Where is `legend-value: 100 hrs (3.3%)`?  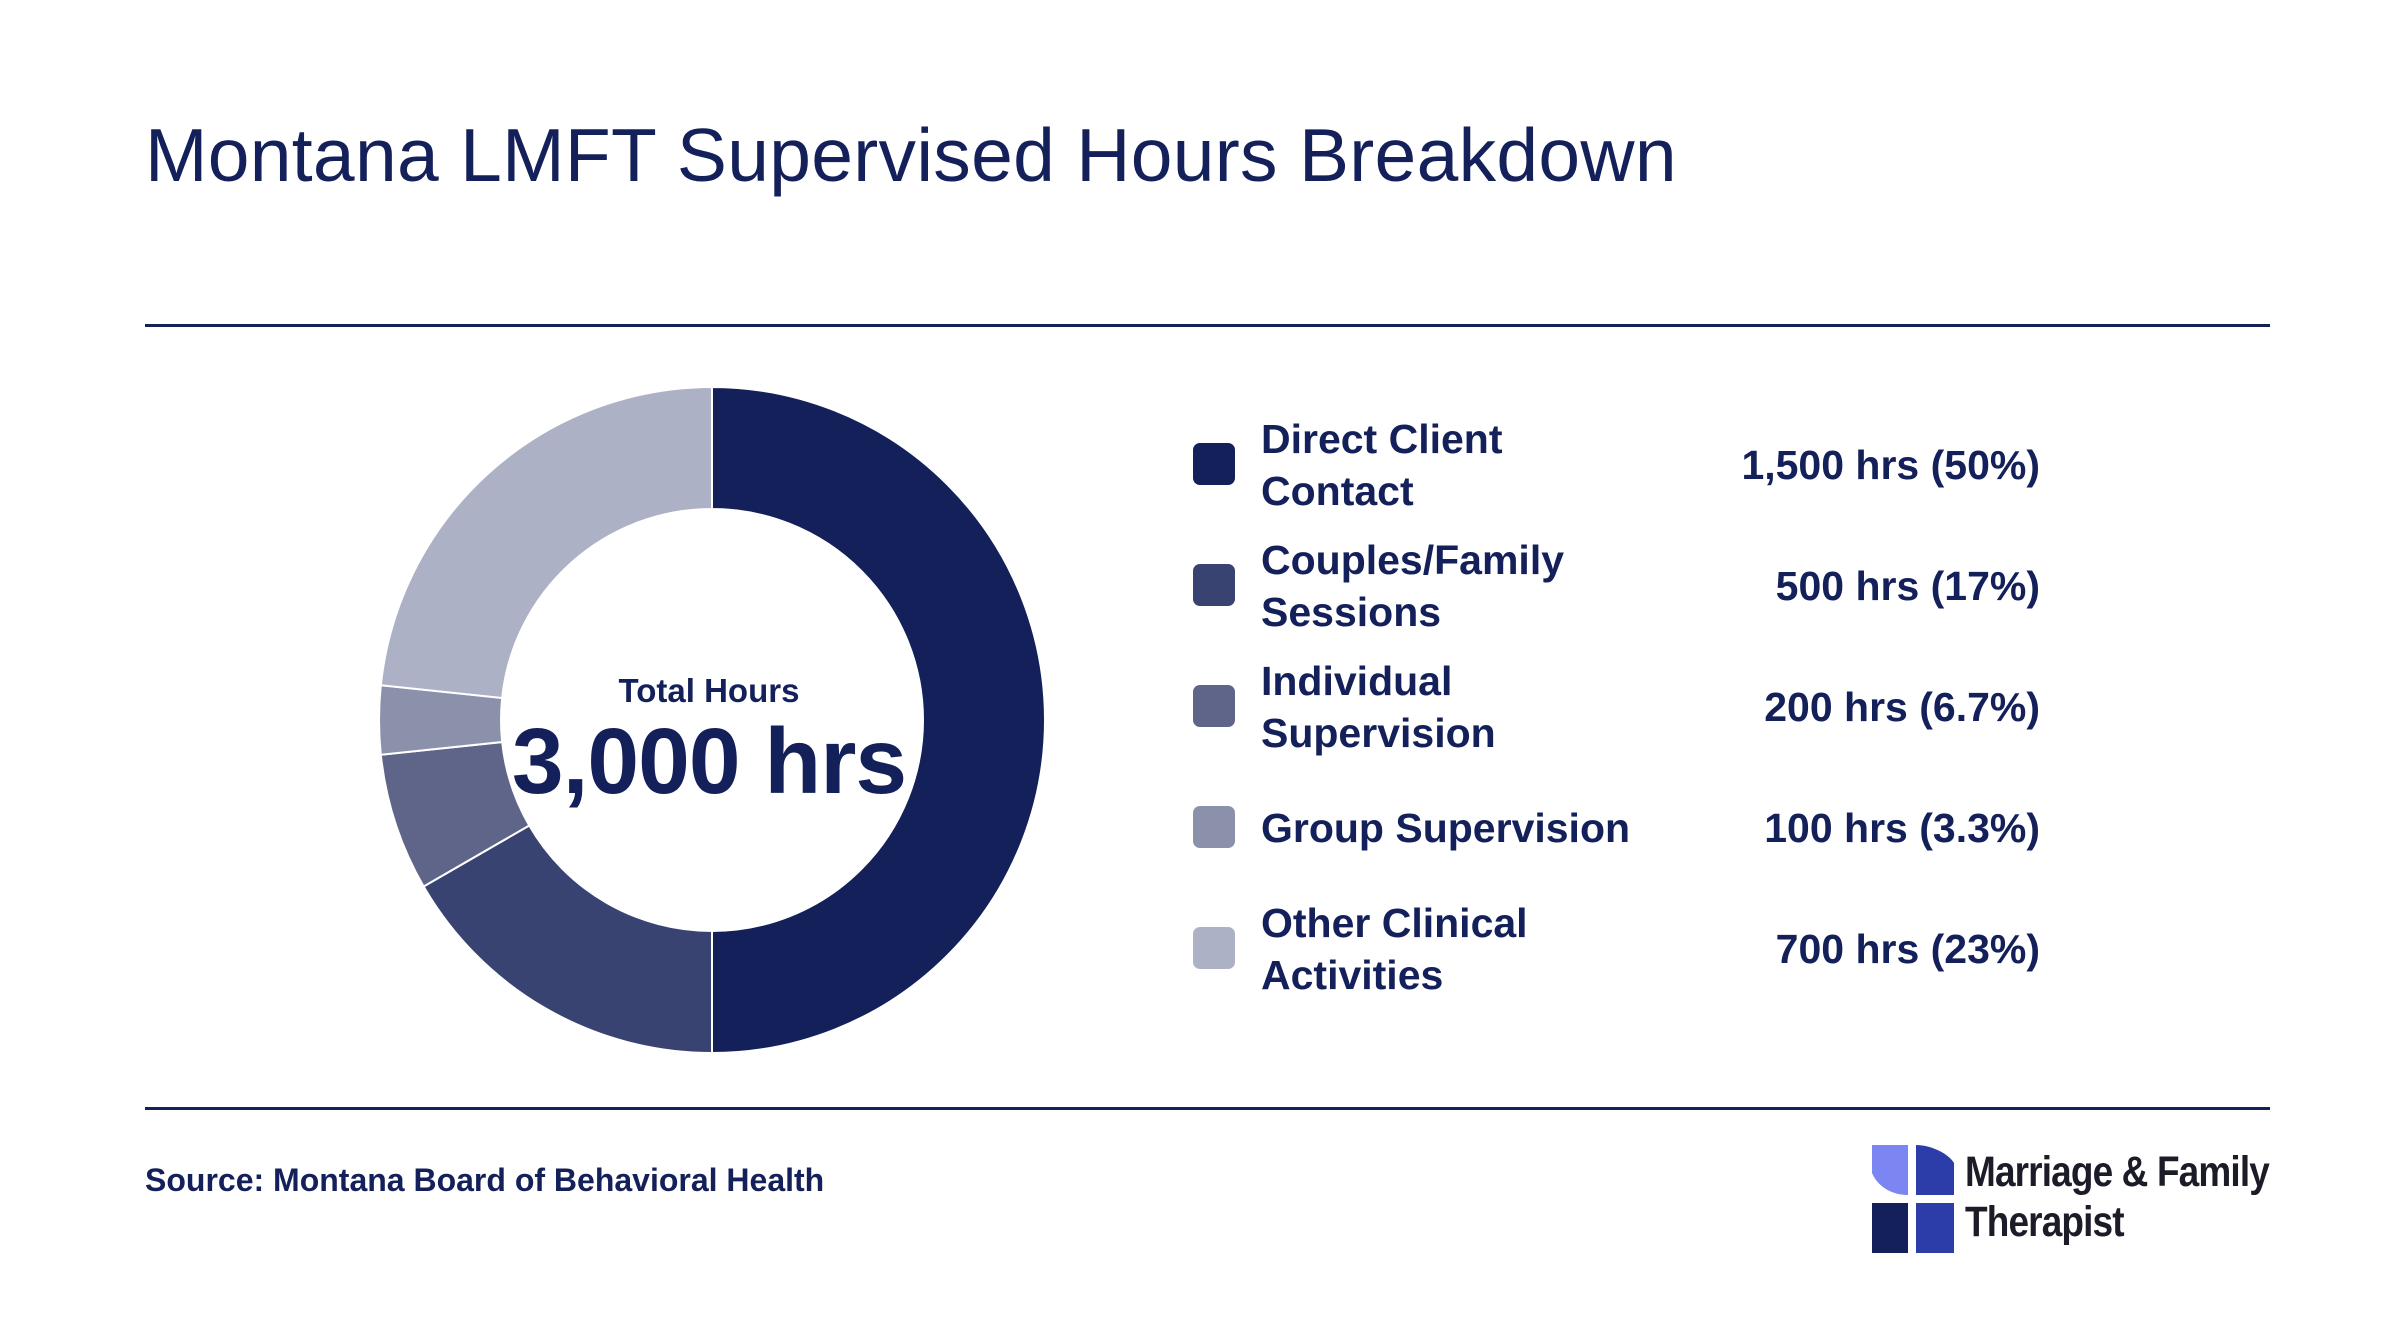 legend-value: 100 hrs (3.3%) is located at coordinates (1902, 827).